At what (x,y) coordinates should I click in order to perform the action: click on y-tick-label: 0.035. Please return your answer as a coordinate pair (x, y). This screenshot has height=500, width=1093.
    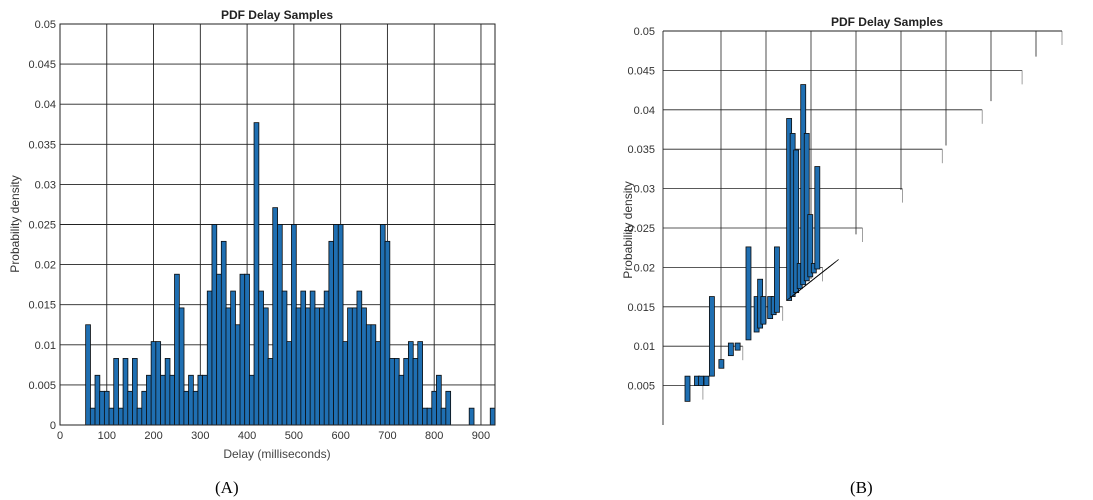
    Looking at the image, I should click on (42, 145).